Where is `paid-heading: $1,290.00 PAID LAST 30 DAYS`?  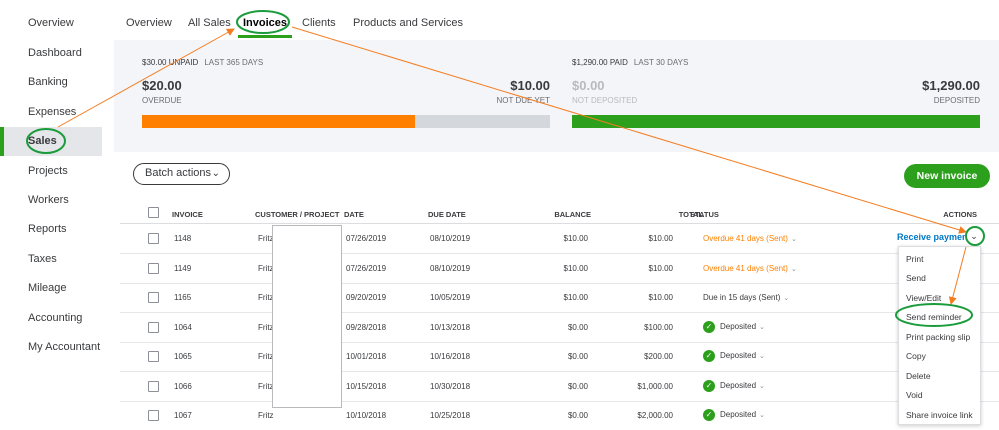
paid-heading: $1,290.00 PAID LAST 30 DAYS is located at coordinates (630, 62).